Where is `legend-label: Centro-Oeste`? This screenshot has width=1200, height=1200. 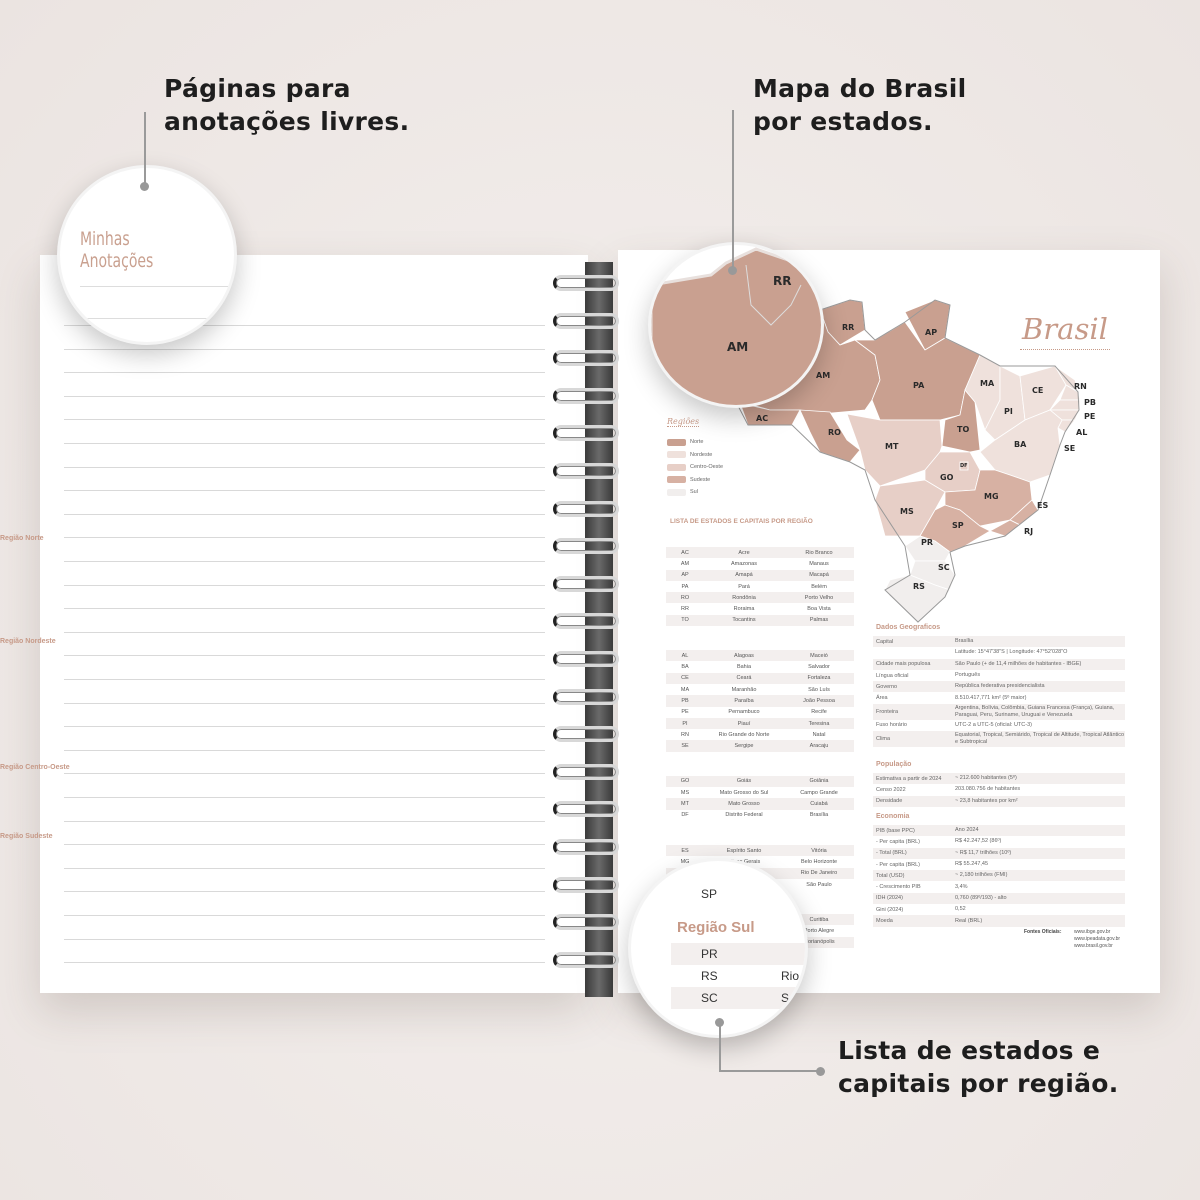 legend-label: Centro-Oeste is located at coordinates (707, 467).